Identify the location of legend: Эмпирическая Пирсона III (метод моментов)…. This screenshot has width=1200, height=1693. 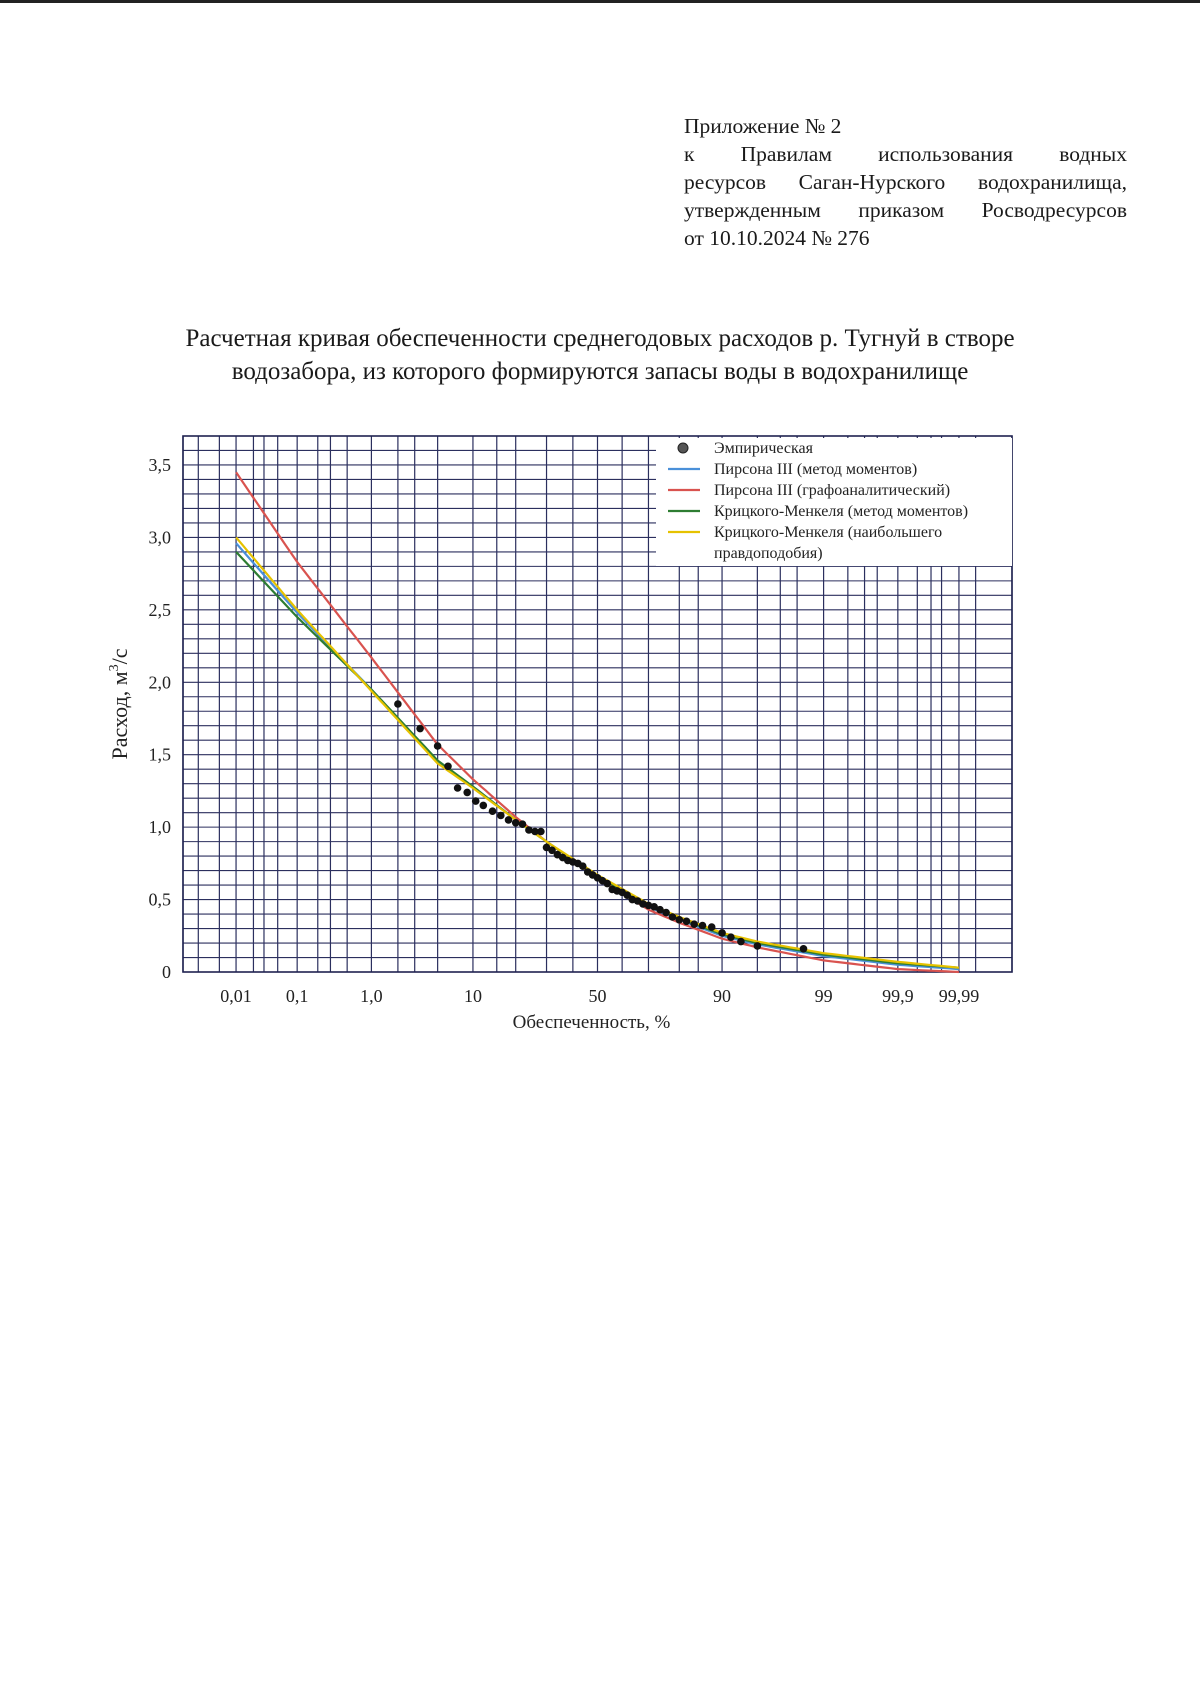
(834, 502).